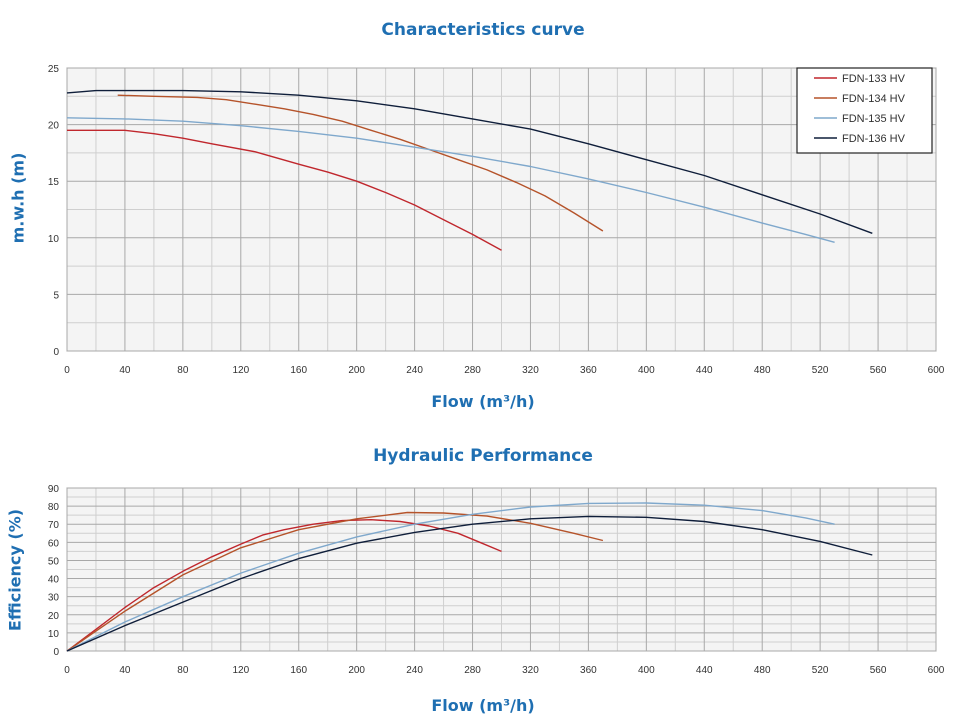 This screenshot has width=966, height=726. I want to click on y-tick-label: 60, so click(54, 543).